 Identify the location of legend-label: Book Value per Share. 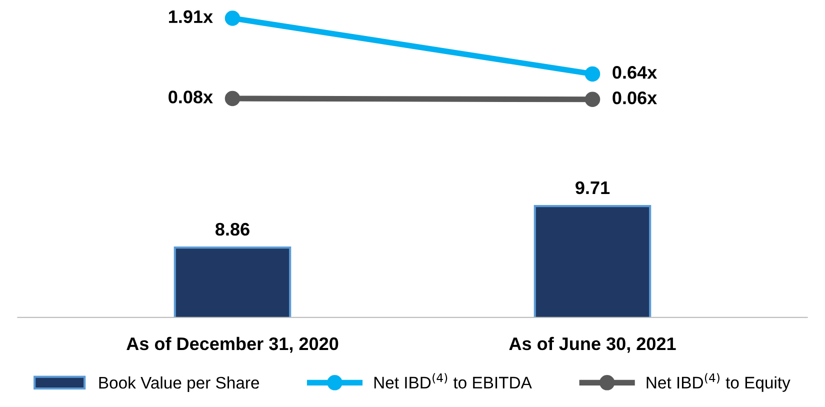
(179, 384).